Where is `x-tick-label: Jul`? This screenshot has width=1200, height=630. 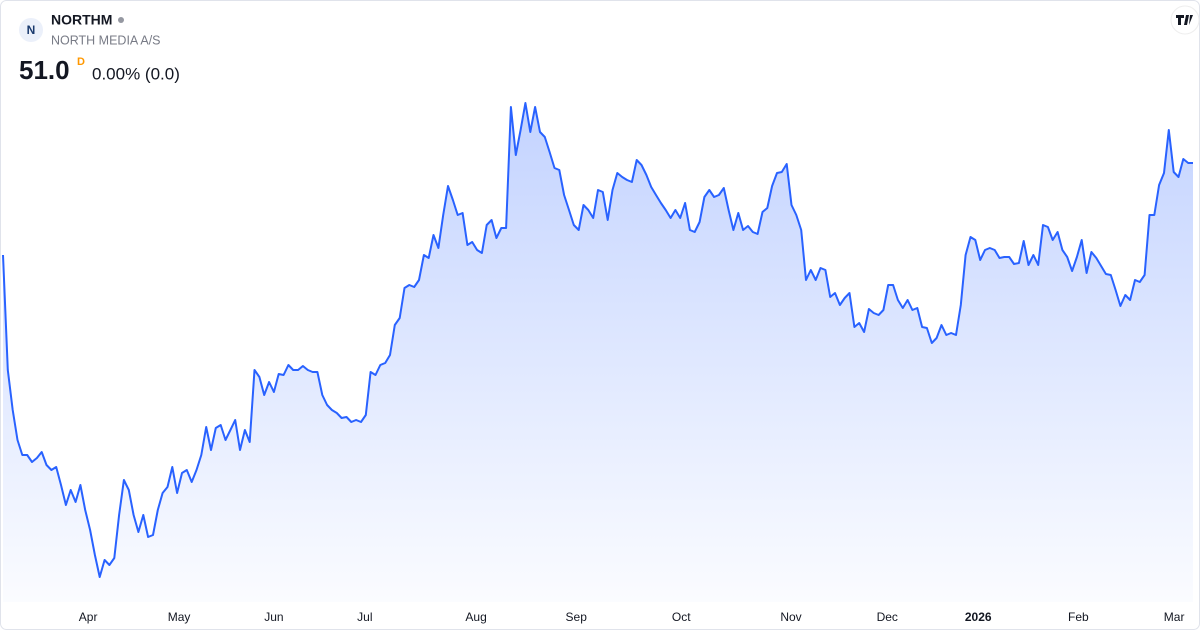 x-tick-label: Jul is located at coordinates (364, 617).